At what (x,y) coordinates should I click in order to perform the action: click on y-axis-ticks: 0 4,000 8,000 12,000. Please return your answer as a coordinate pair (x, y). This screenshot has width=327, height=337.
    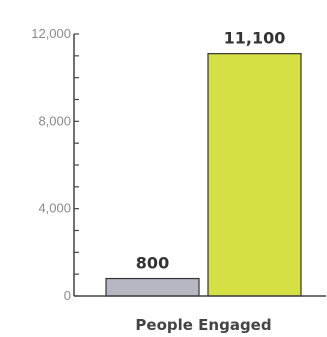
    Looking at the image, I should click on (55, 164).